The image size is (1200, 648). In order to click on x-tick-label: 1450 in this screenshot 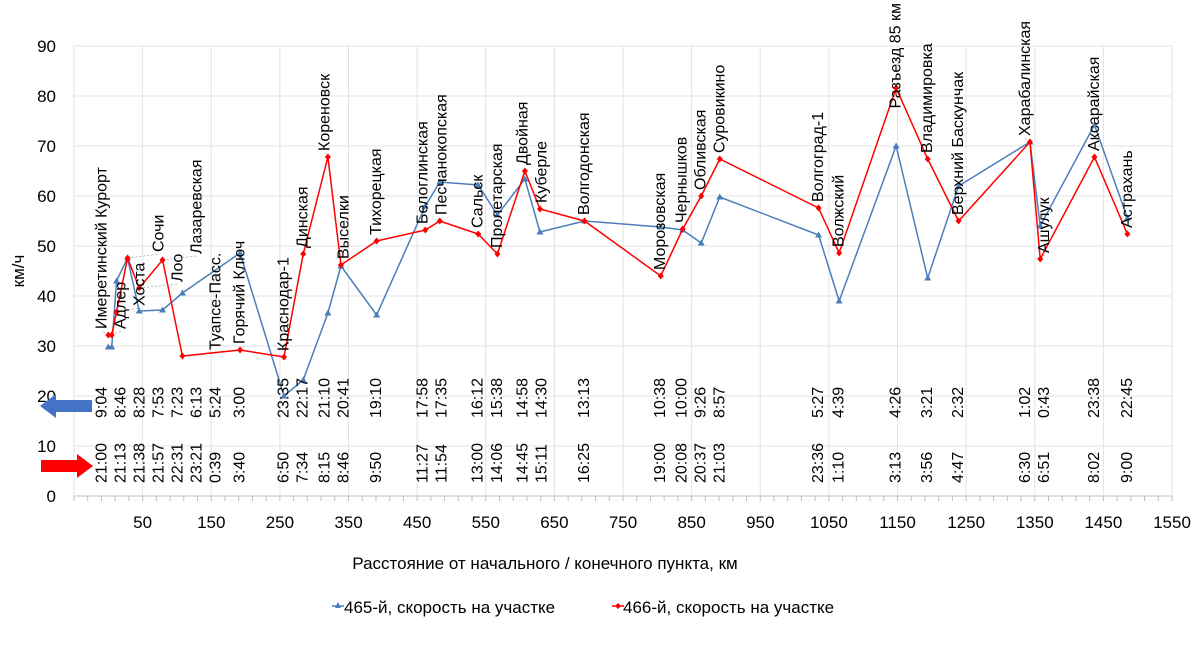, I will do `click(1103, 522)`.